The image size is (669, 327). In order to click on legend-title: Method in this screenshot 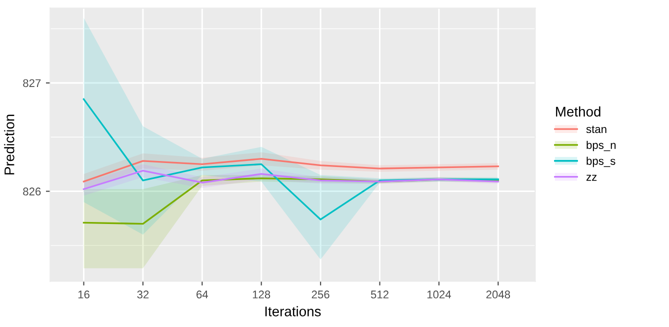, I will do `click(578, 111)`.